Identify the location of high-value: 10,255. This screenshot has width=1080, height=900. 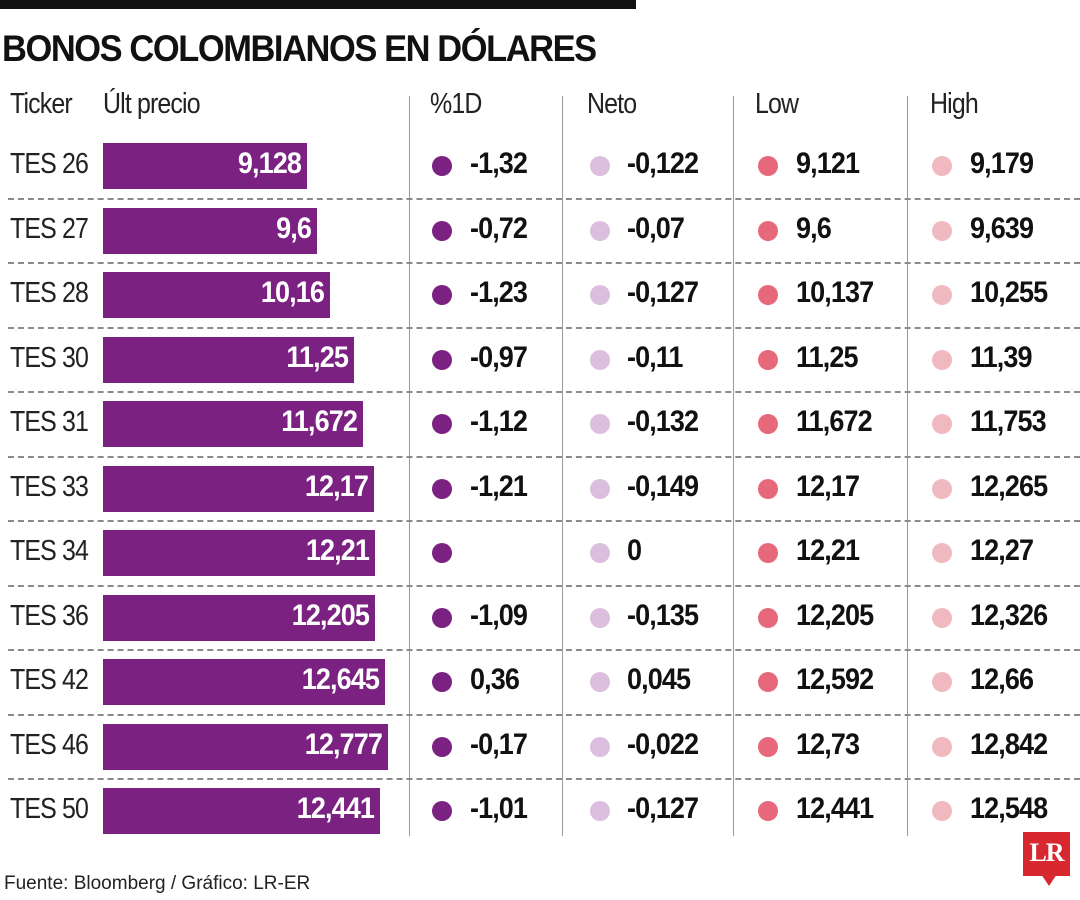
(1009, 293).